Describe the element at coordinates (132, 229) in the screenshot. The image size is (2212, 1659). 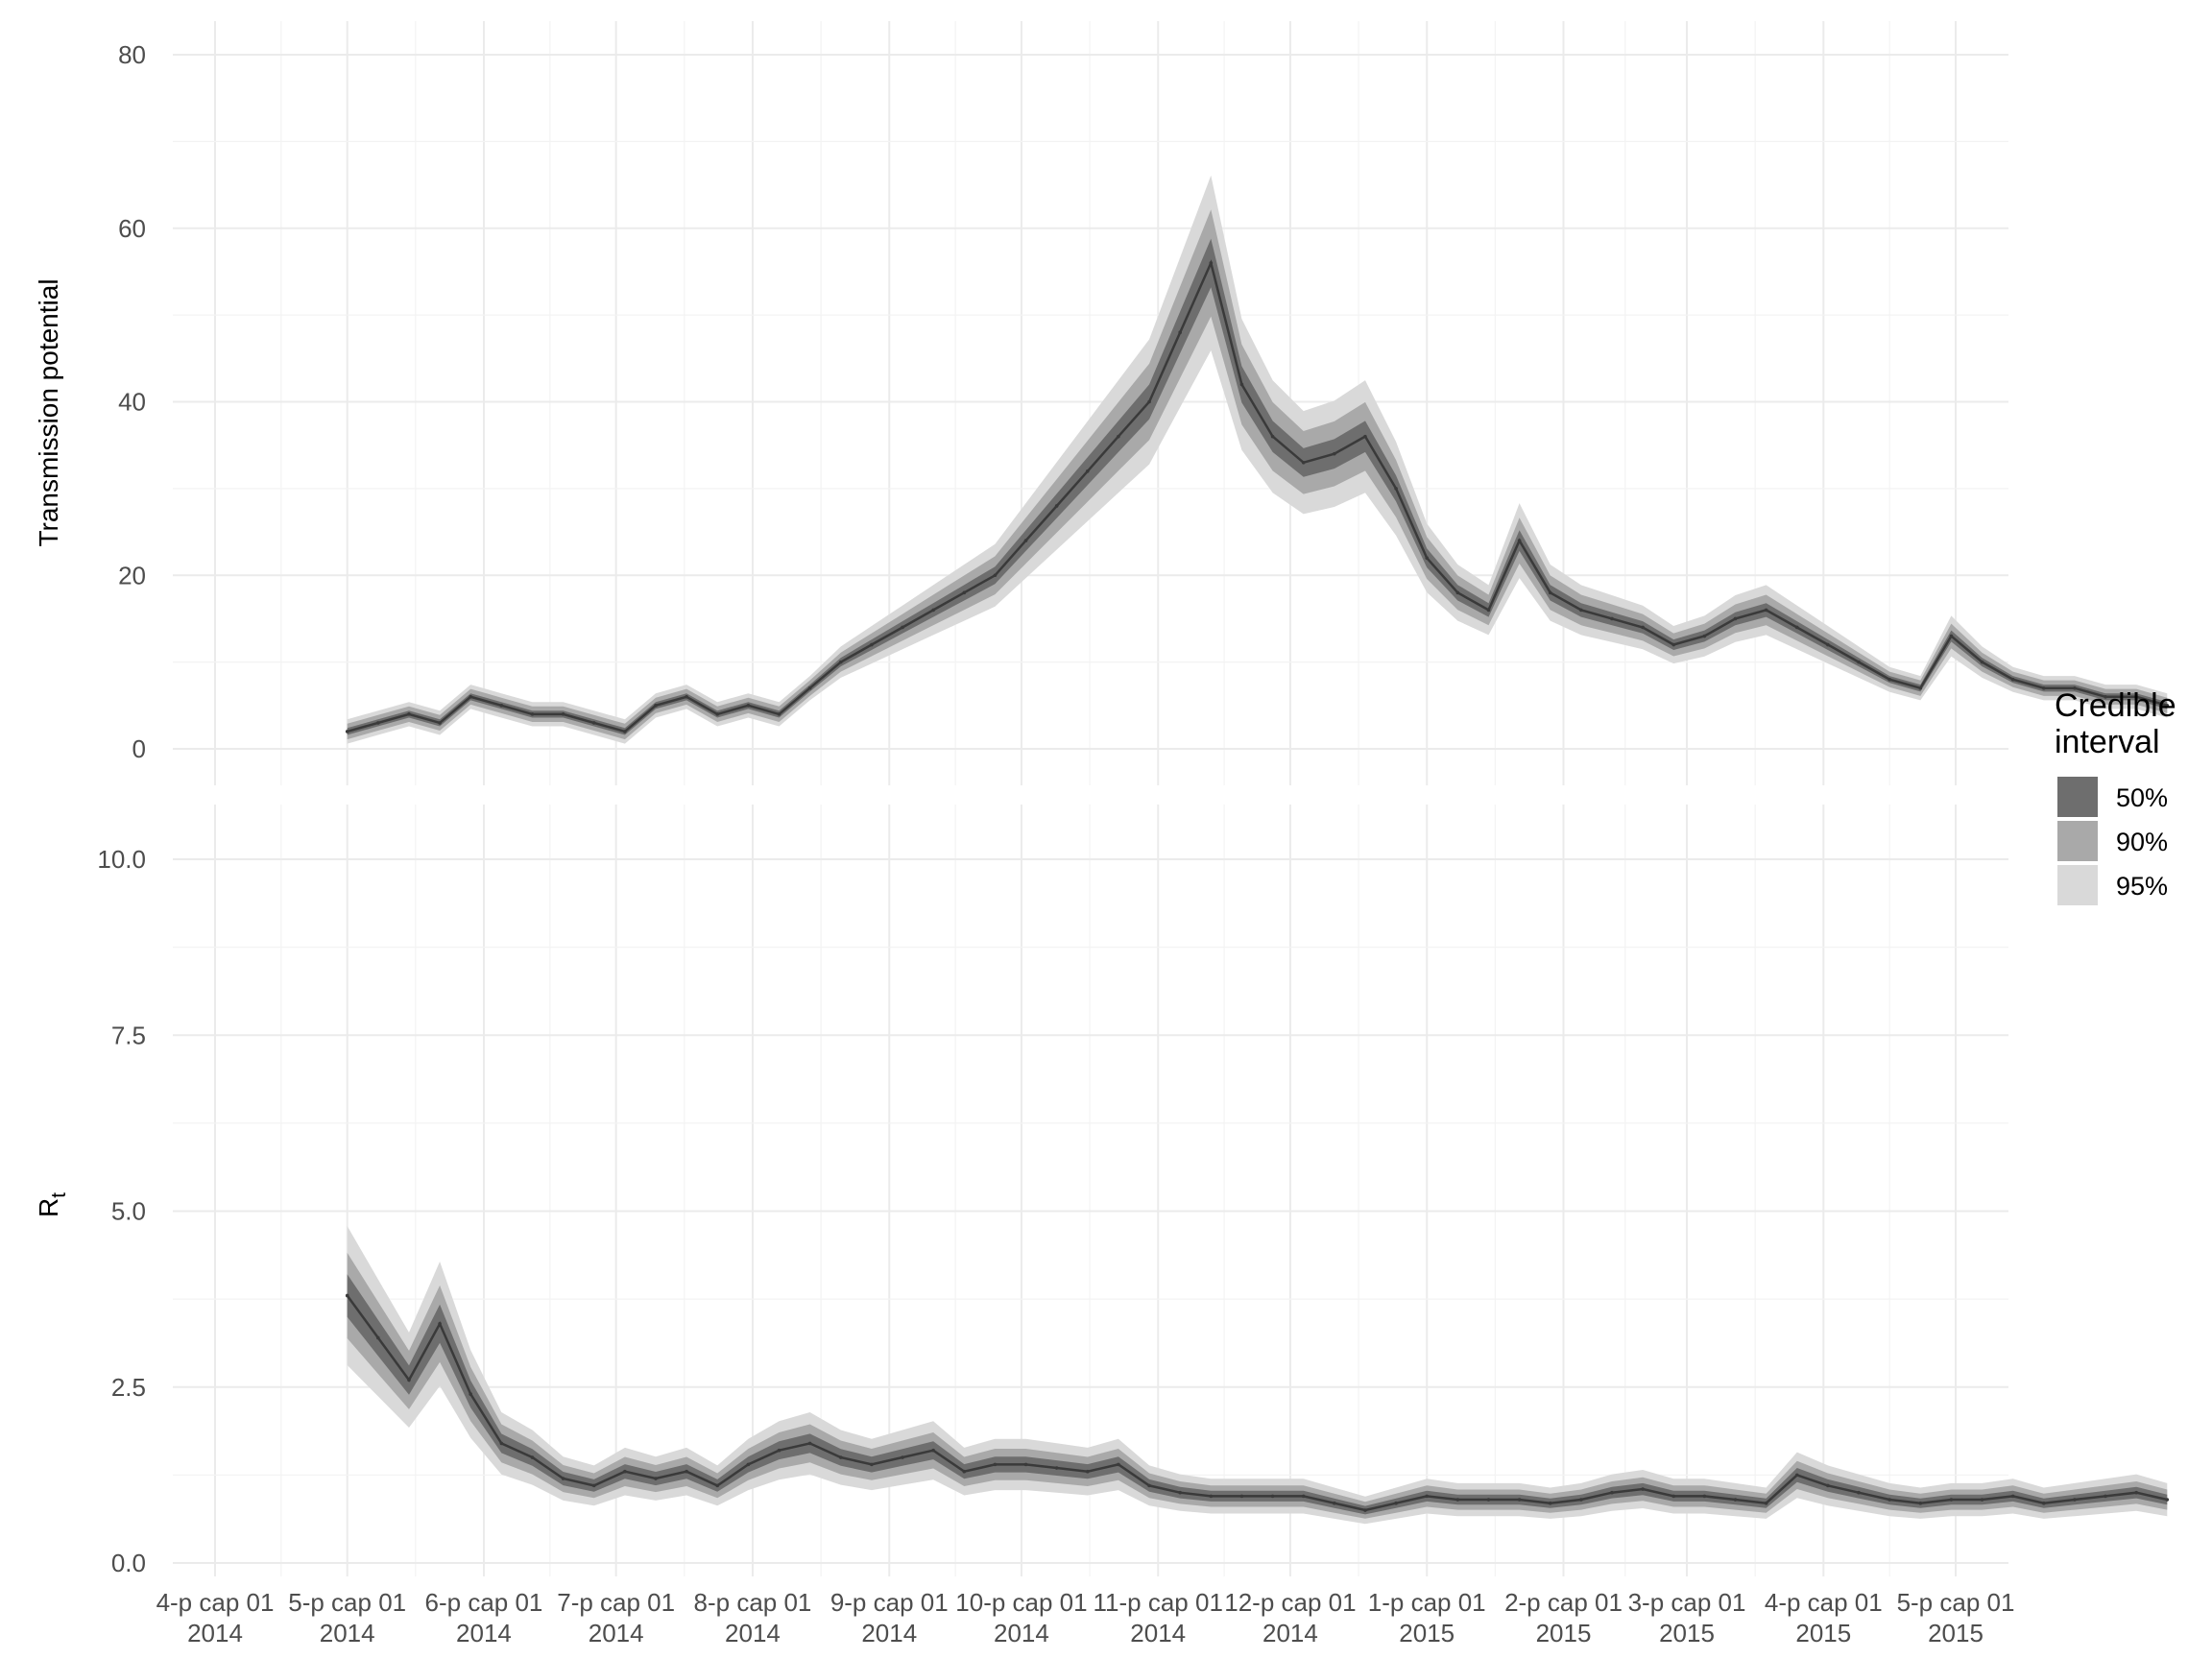
I see `y-tick-label: 60` at that location.